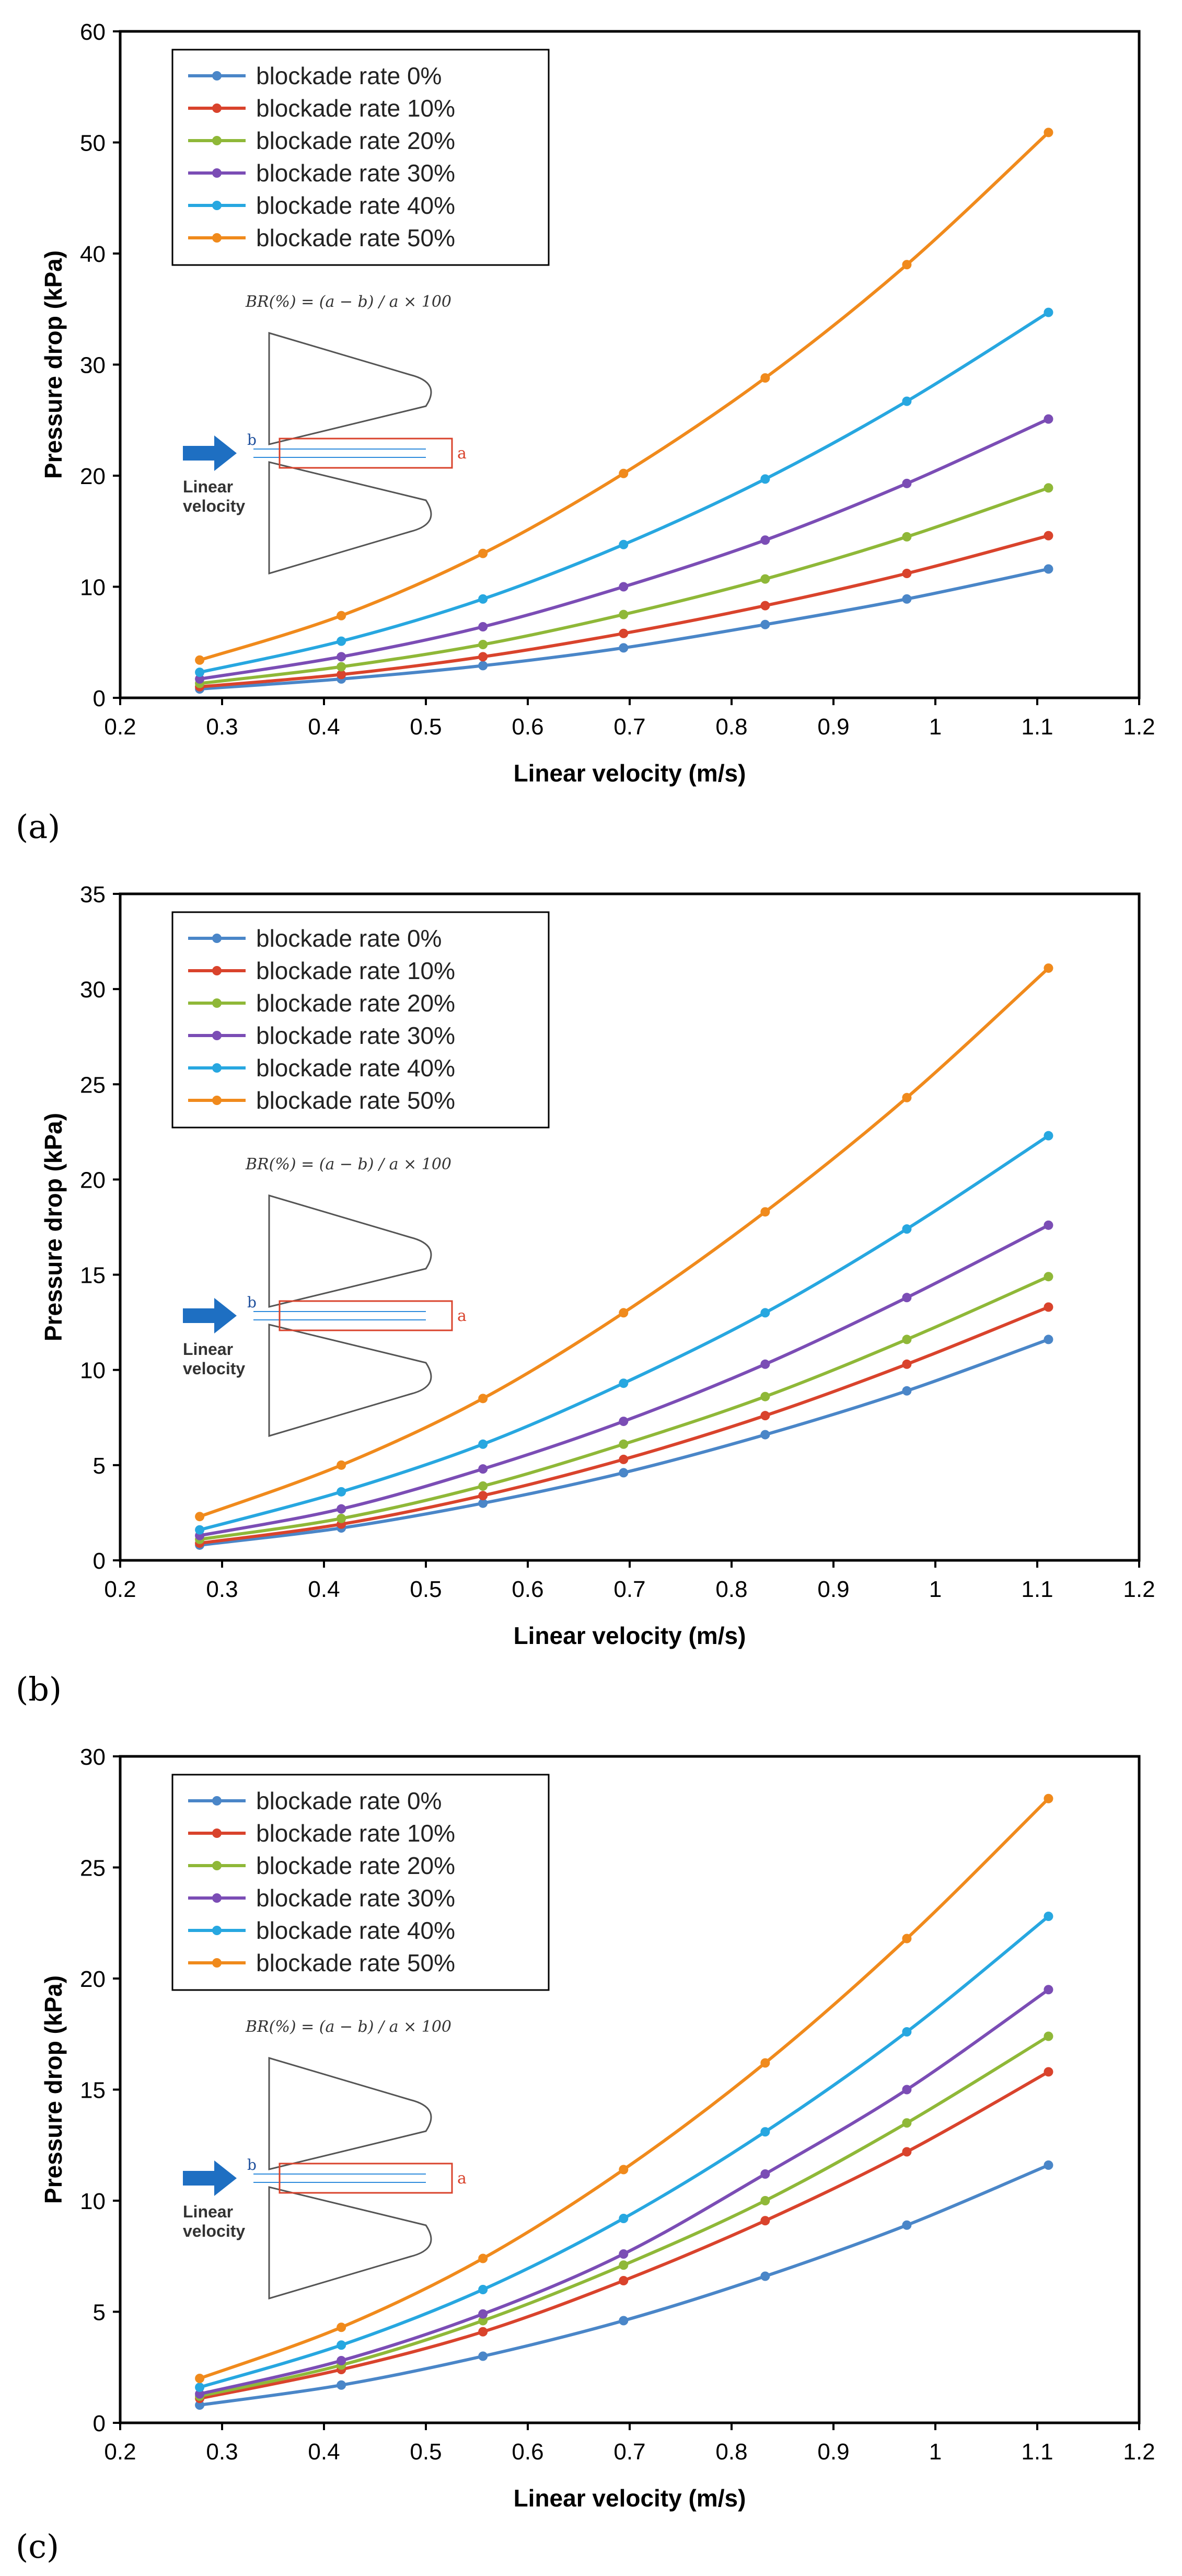 The image size is (1182, 2576). I want to click on y-tick-label: 20, so click(93, 1180).